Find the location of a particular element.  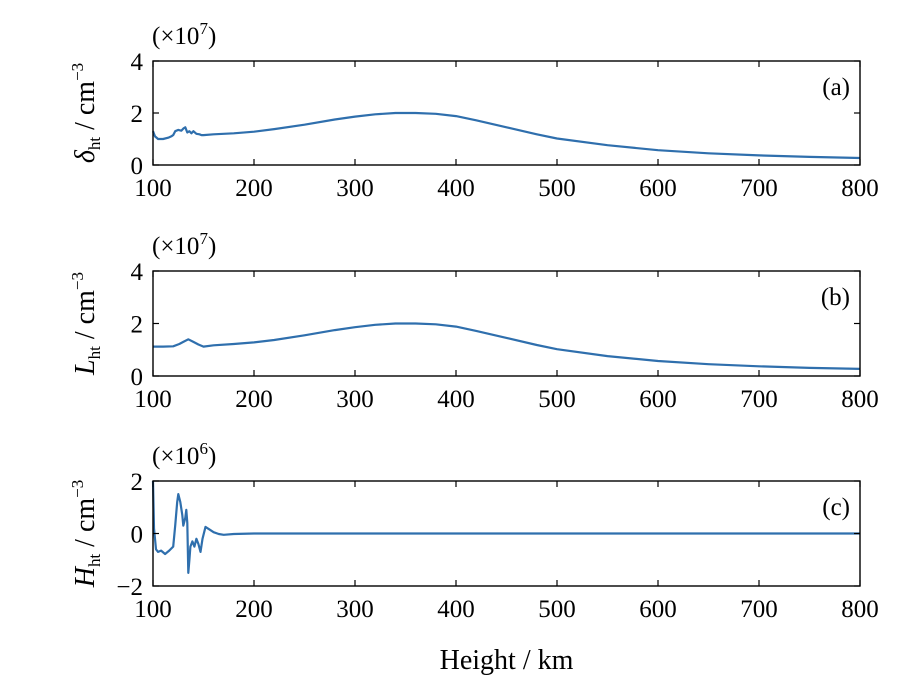

y-axis-label: Lht / cm−3 is located at coordinates (86, 324).